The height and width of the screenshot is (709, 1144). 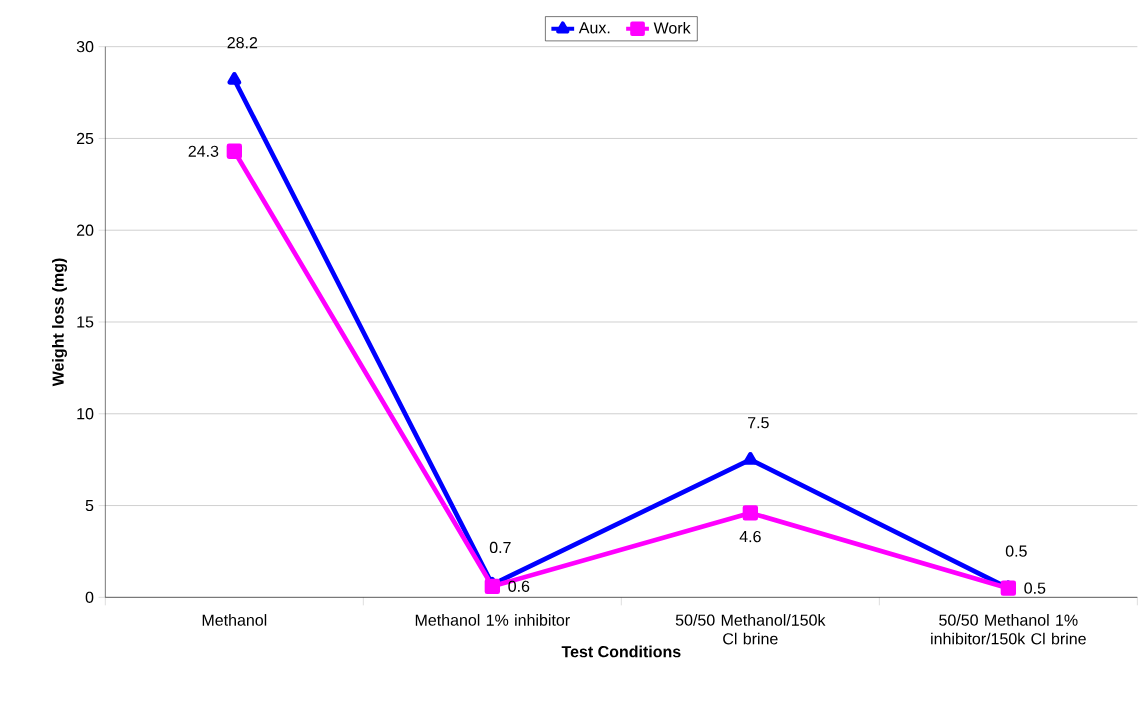 What do you see at coordinates (594, 28) in the screenshot?
I see `legend-label: Aux.` at bounding box center [594, 28].